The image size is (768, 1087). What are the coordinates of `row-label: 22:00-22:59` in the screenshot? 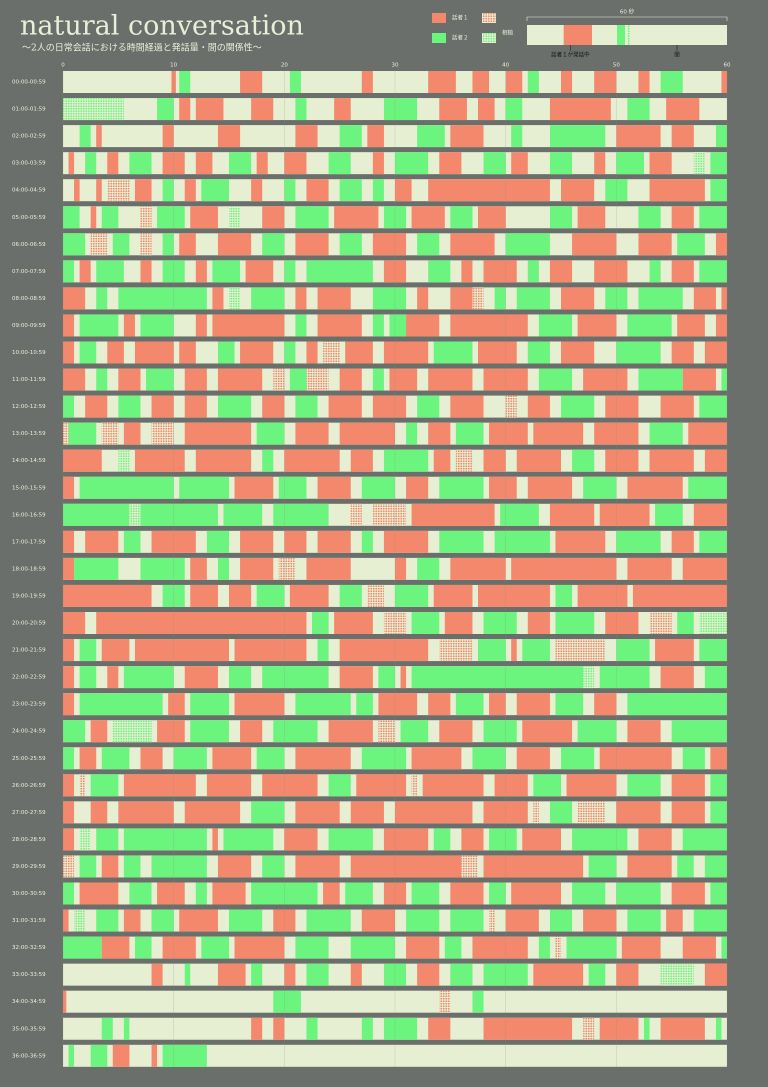 It's located at (29, 678).